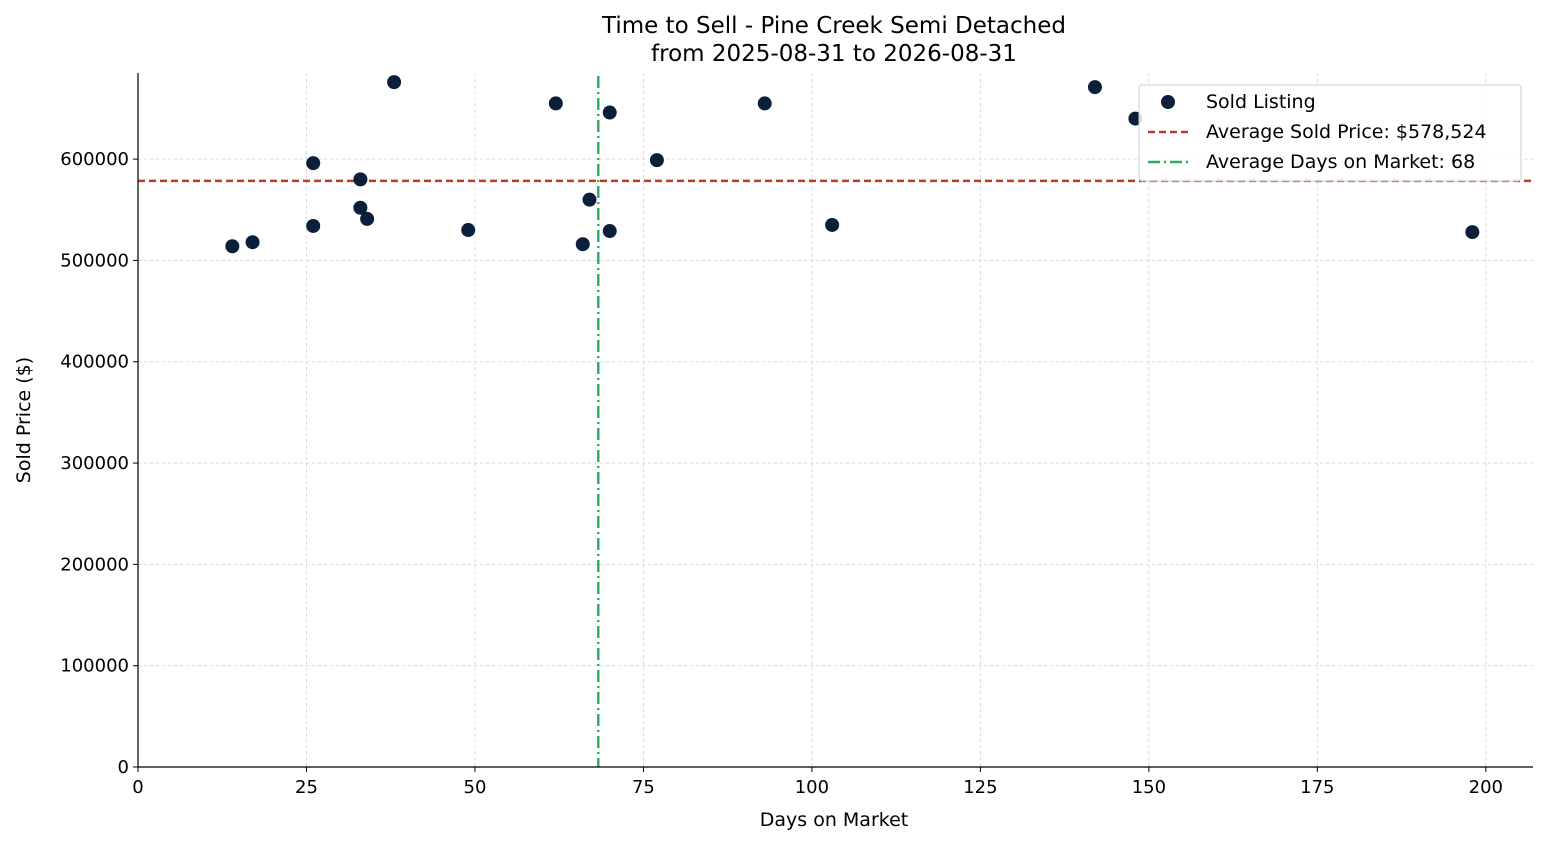 The height and width of the screenshot is (845, 1547). I want to click on y-tick-label: 200000, so click(94, 564).